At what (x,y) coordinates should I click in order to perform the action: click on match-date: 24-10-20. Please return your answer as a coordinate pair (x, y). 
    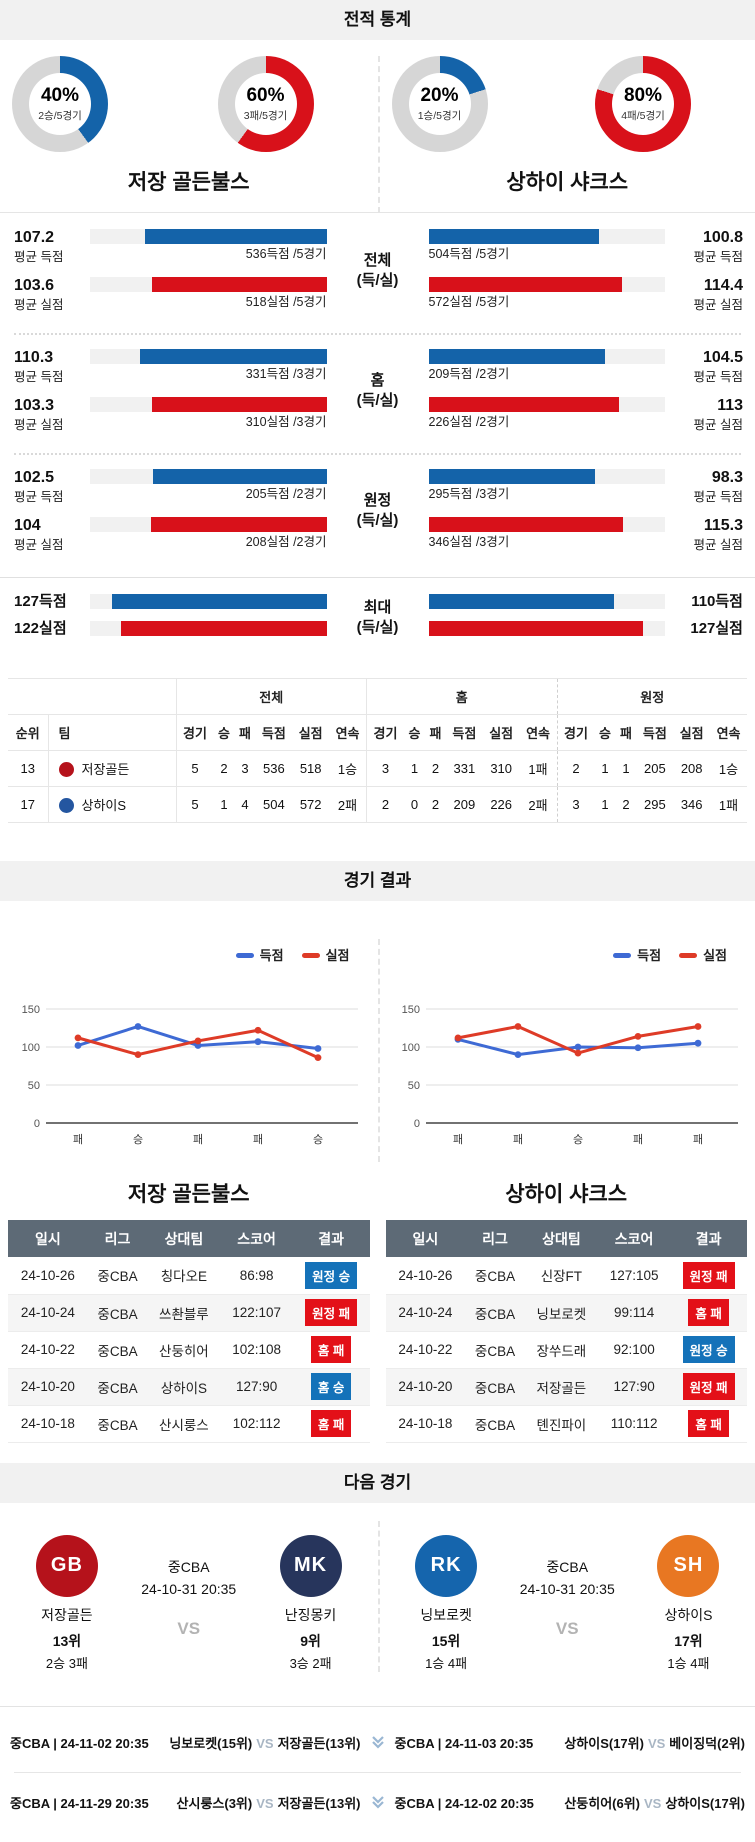
    Looking at the image, I should click on (48, 1386).